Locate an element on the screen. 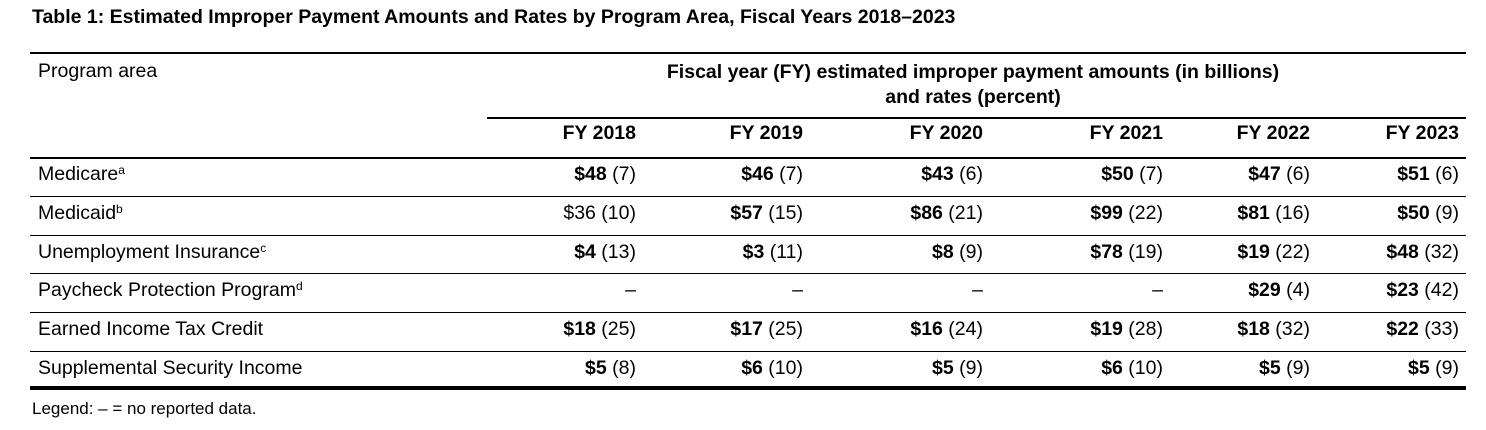 This screenshot has width=1486, height=430. rate-value: (19) is located at coordinates (1142, 251).